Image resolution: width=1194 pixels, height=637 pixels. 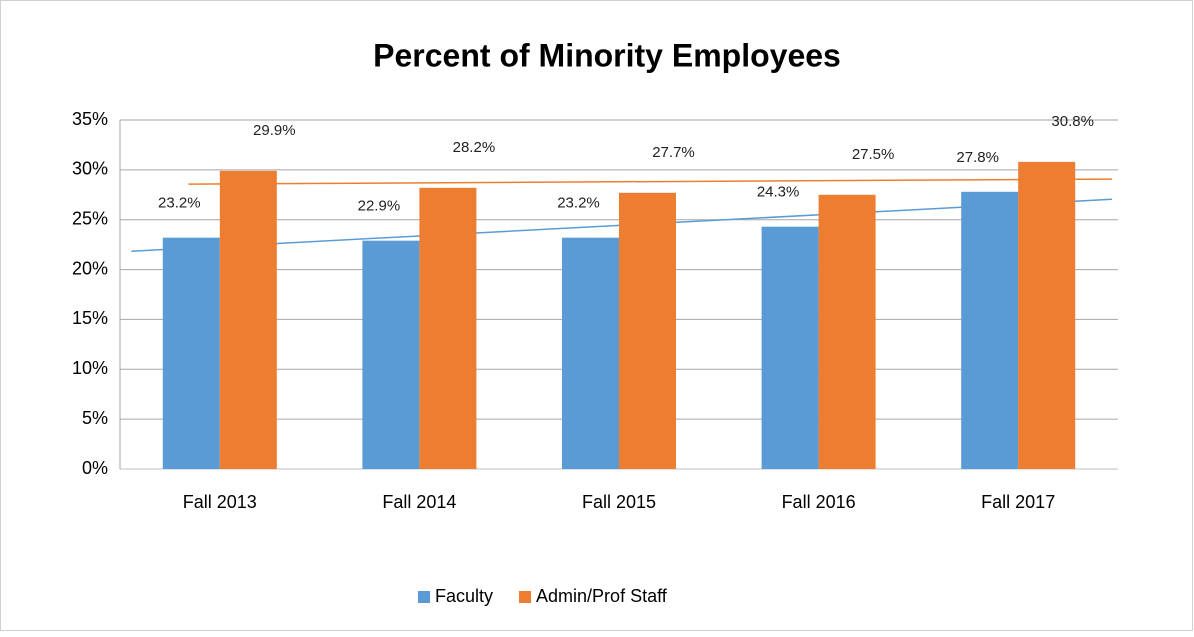 I want to click on y-tick-label: 0%, so click(x=95, y=468).